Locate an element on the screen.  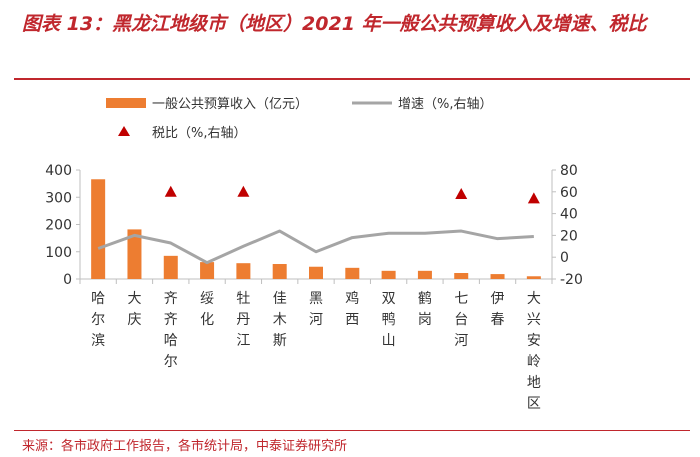
legend-marker-label: 税比（%,右轴） is located at coordinates (199, 133).